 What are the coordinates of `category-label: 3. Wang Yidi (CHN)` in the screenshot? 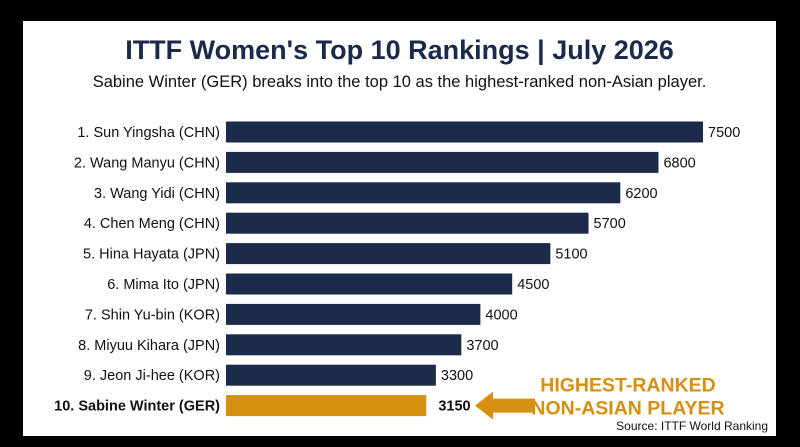 It's located at (157, 194).